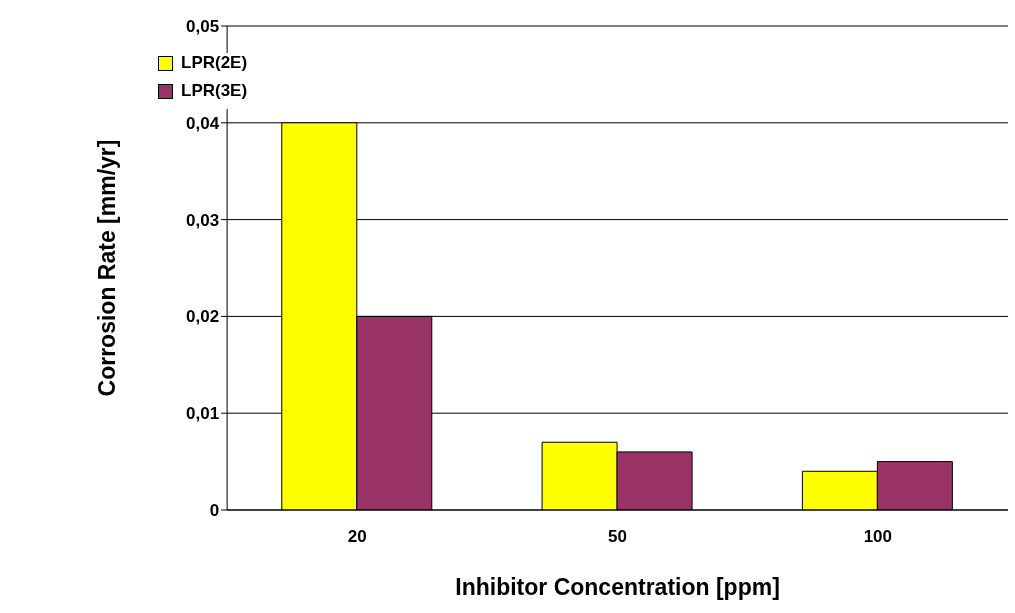  Describe the element at coordinates (214, 91) in the screenshot. I see `legend-label: LPR(3E)` at that location.